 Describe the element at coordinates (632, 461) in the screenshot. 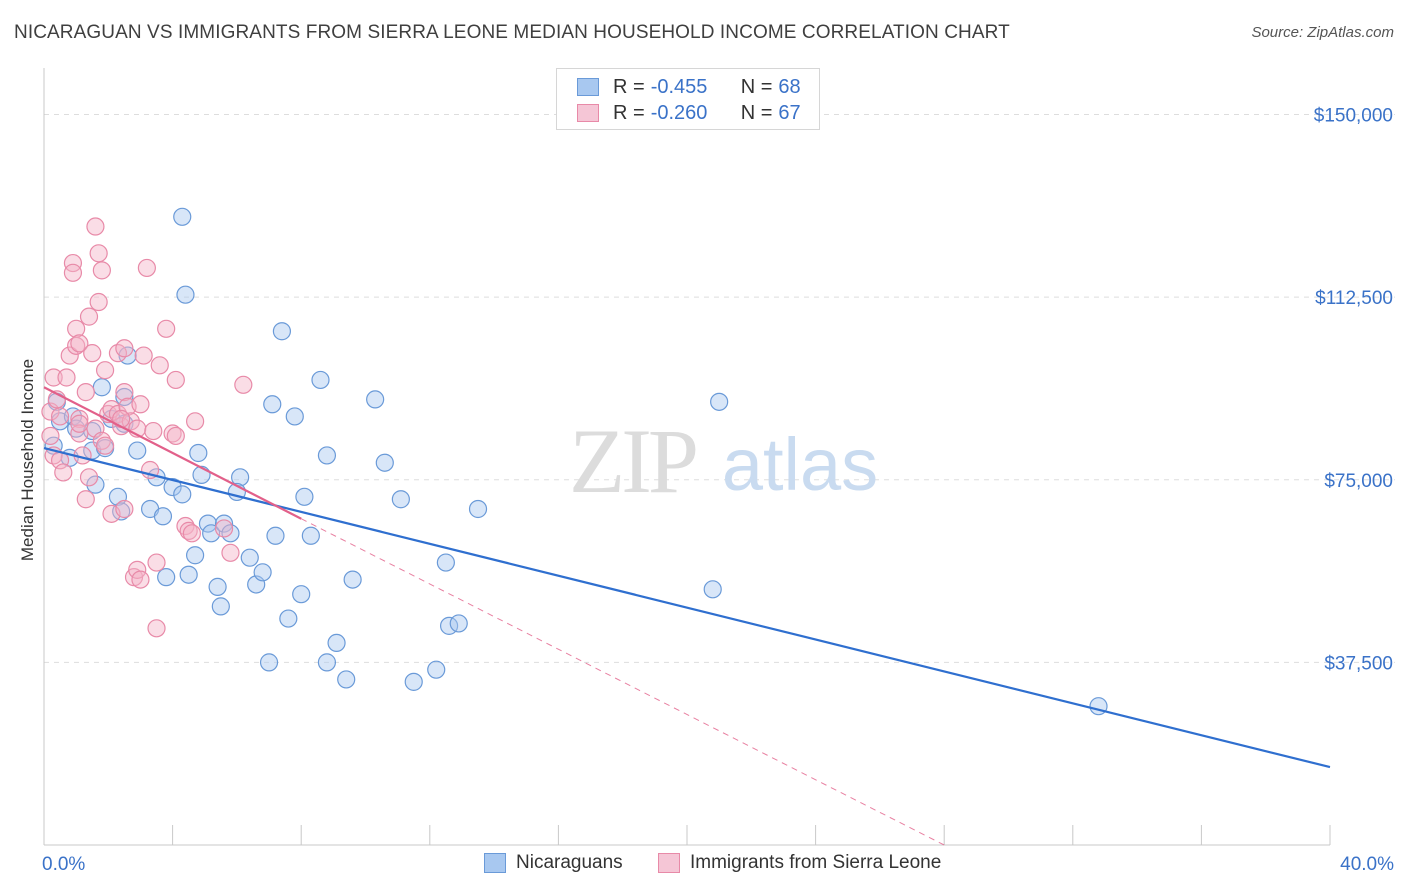

I see `watermark-zip: ZIP` at that location.